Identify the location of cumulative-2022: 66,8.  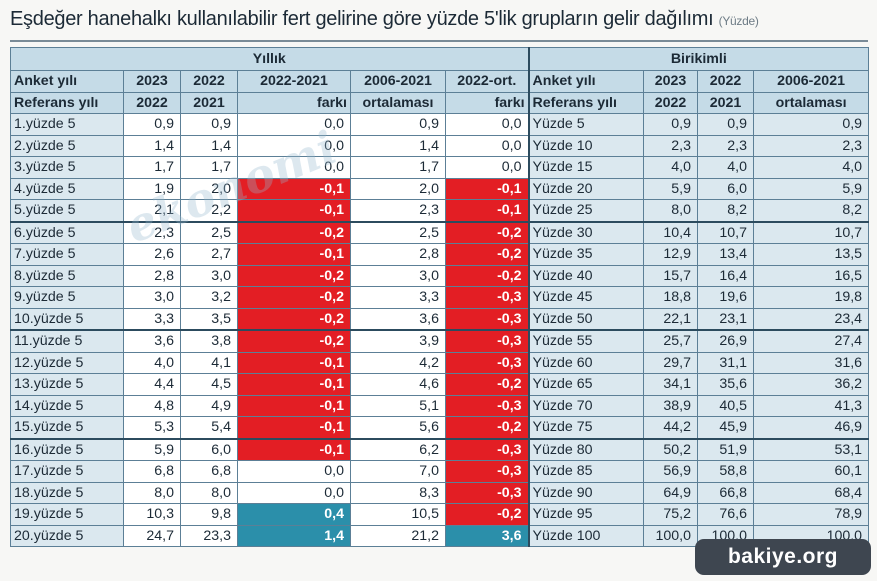
(726, 492).